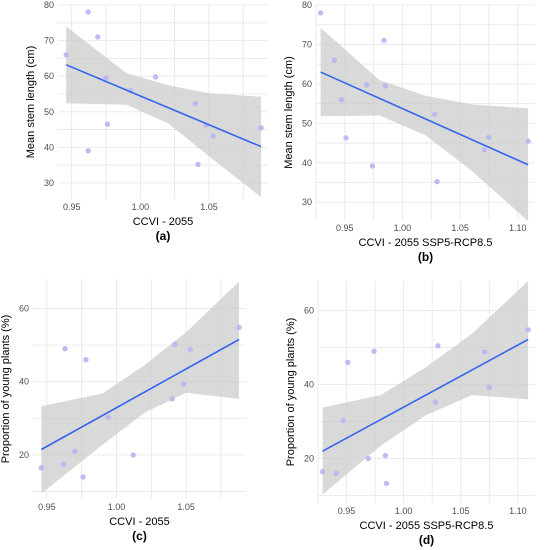 The width and height of the screenshot is (546, 550). What do you see at coordinates (426, 540) in the screenshot?
I see `panel-caption: (d)` at bounding box center [426, 540].